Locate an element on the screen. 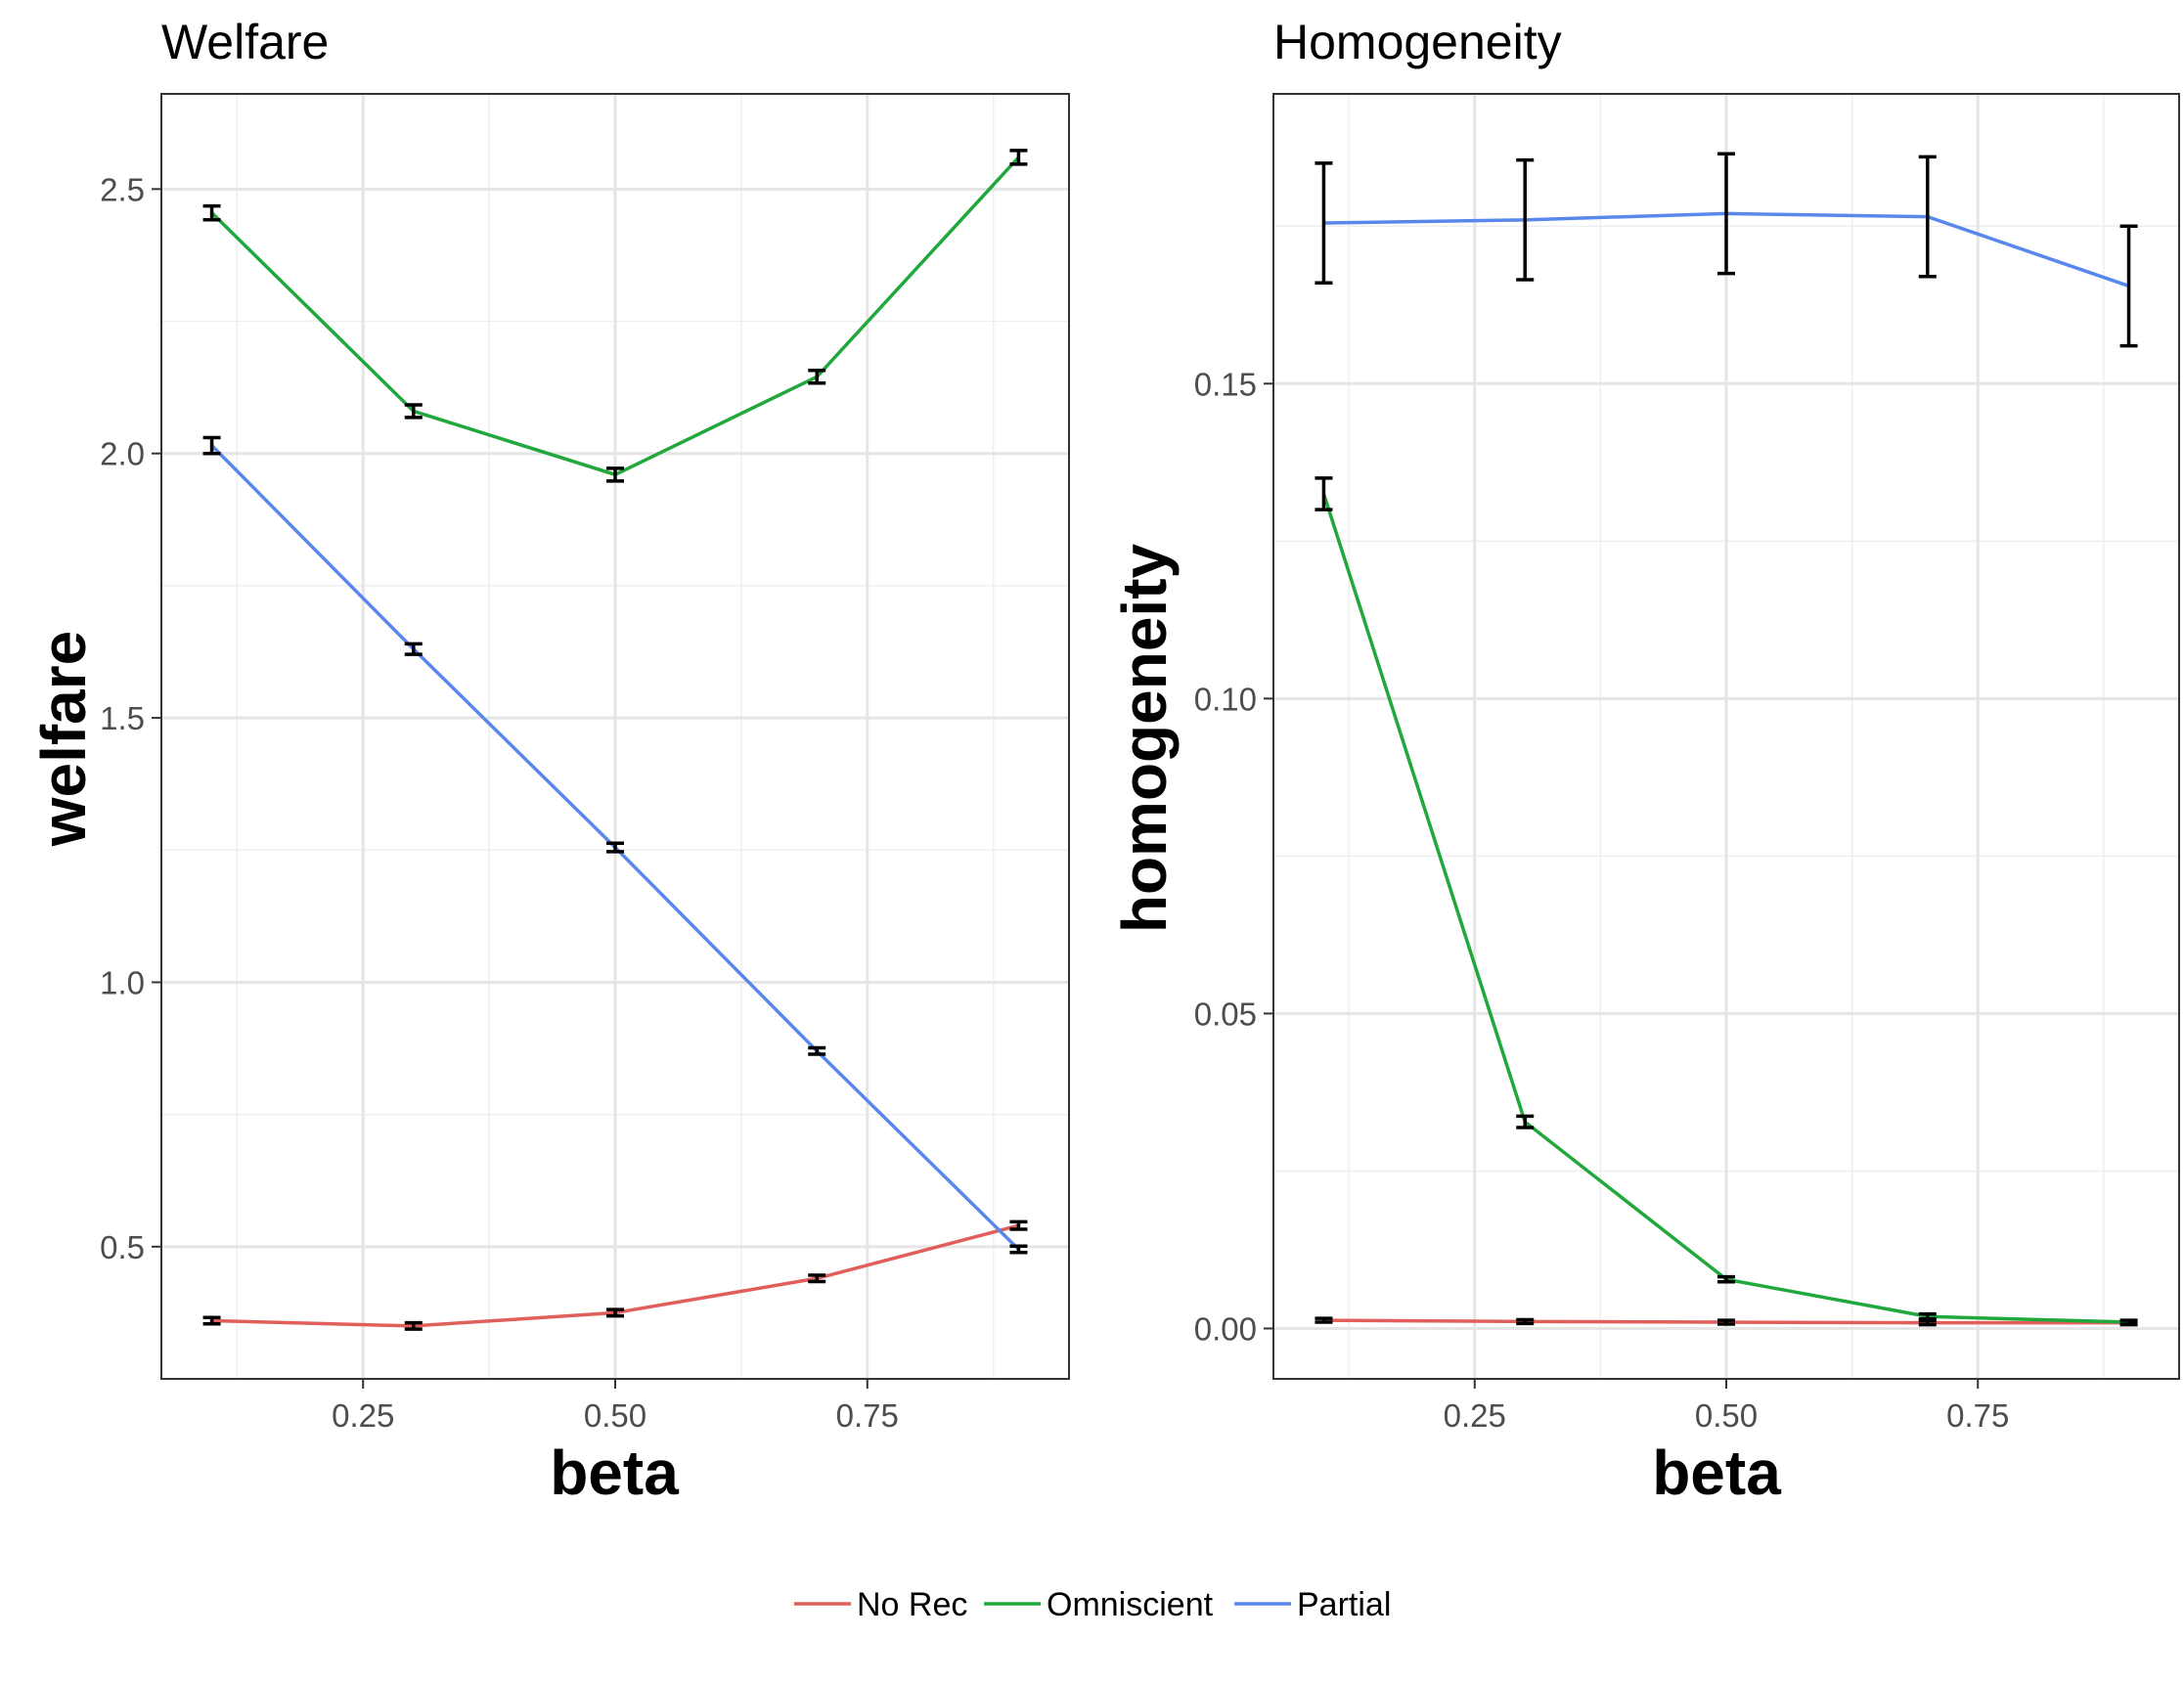 This screenshot has height=1683, width=2184. homogeneity-y-axis-label: homogeneity is located at coordinates (1144, 738).